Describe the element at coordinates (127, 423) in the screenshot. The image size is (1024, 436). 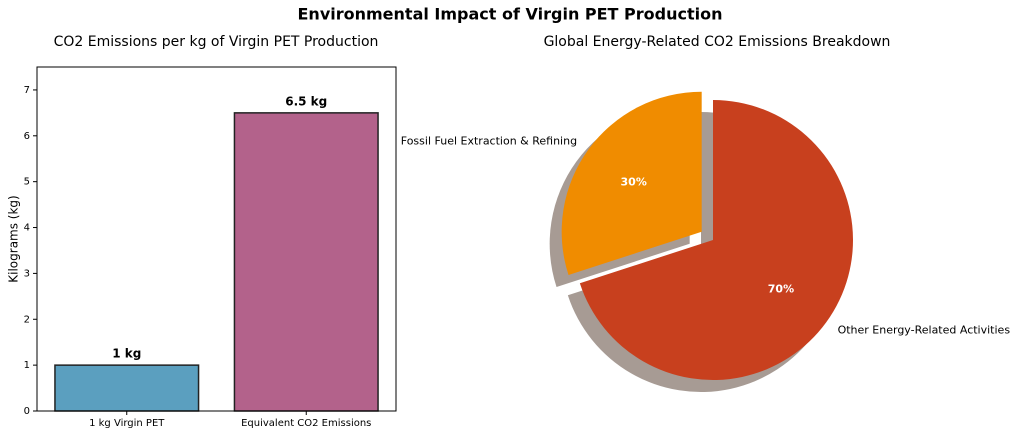
I see `x-tick-label: 1 kg Virgin PET` at that location.